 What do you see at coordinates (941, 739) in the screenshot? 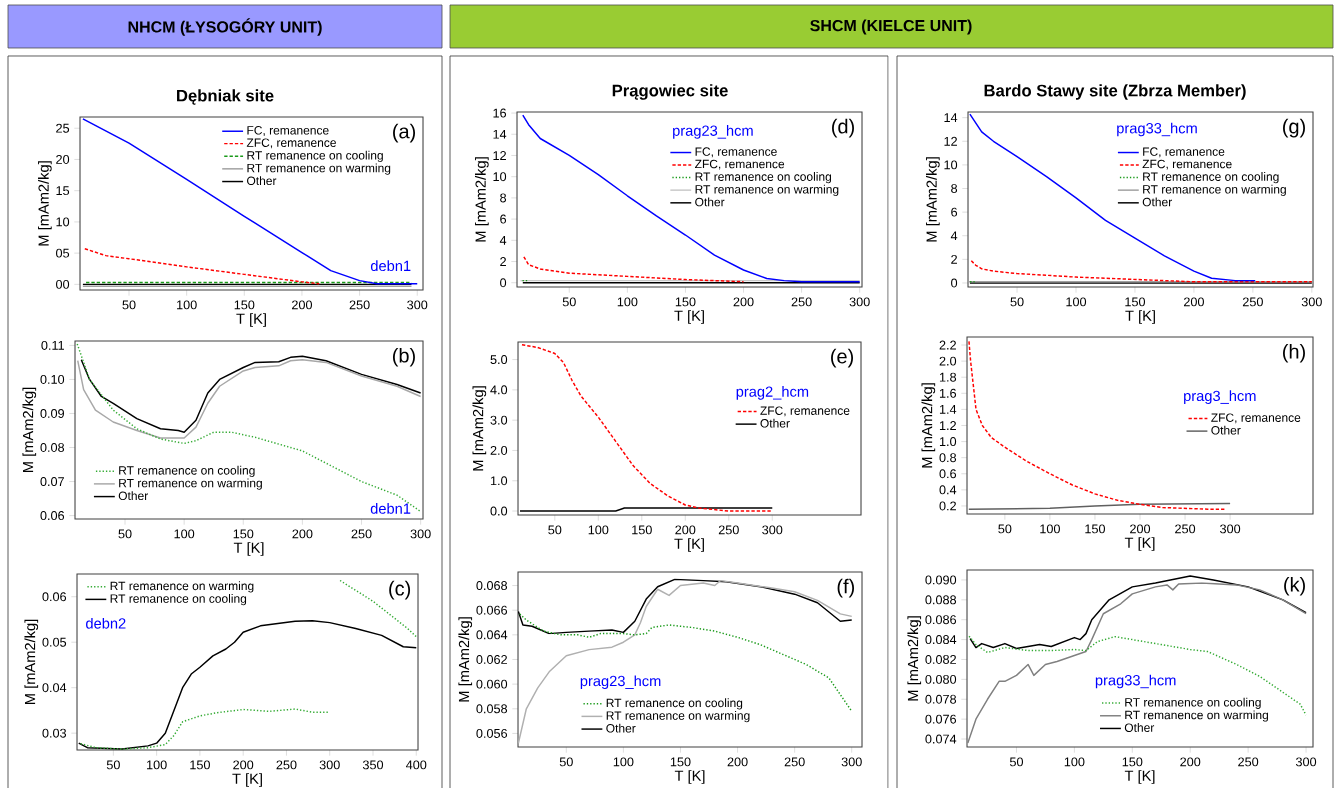
I see `y-tick-label: 0.074` at bounding box center [941, 739].